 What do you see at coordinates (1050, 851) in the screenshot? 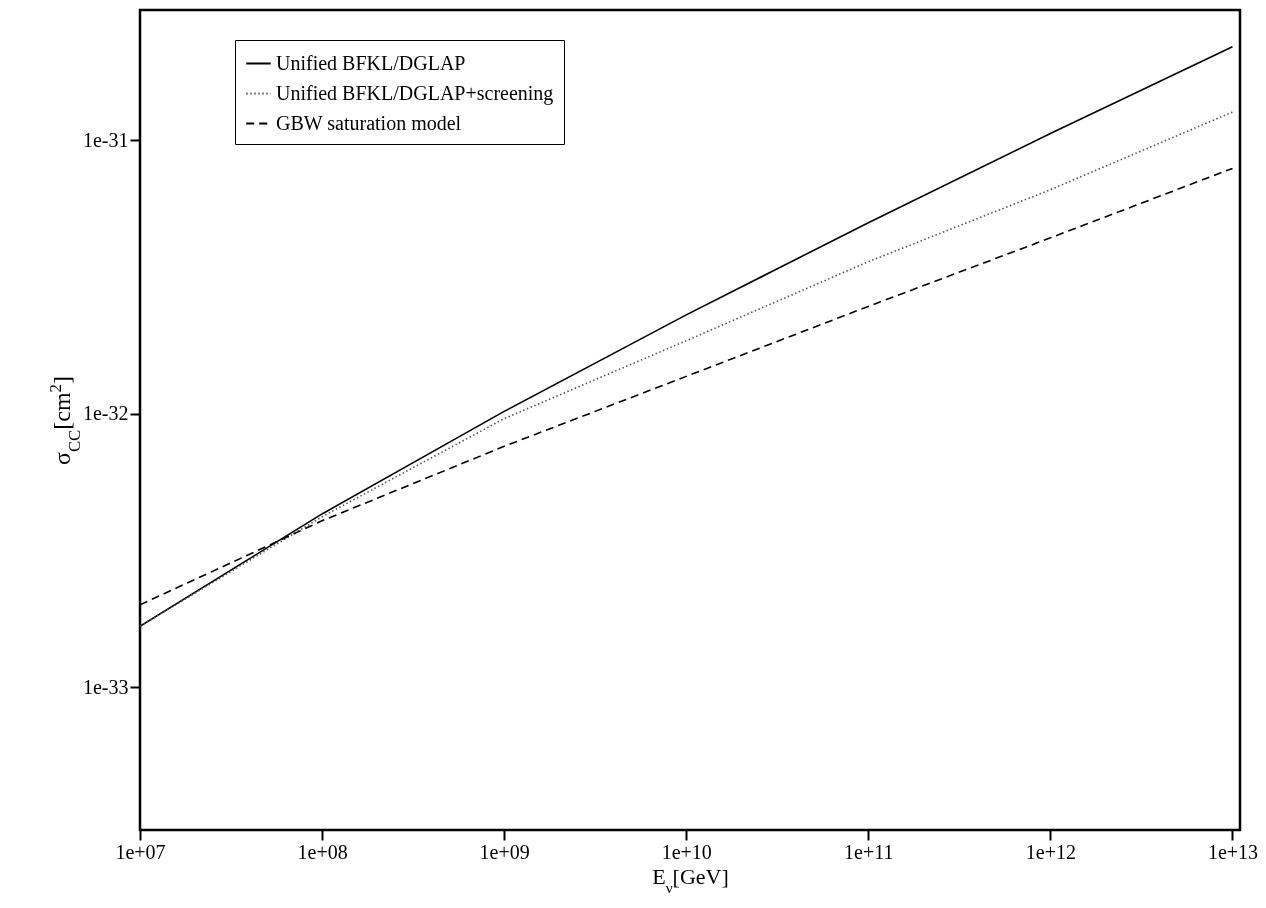
I see `x-tick-label: 1e+12` at bounding box center [1050, 851].